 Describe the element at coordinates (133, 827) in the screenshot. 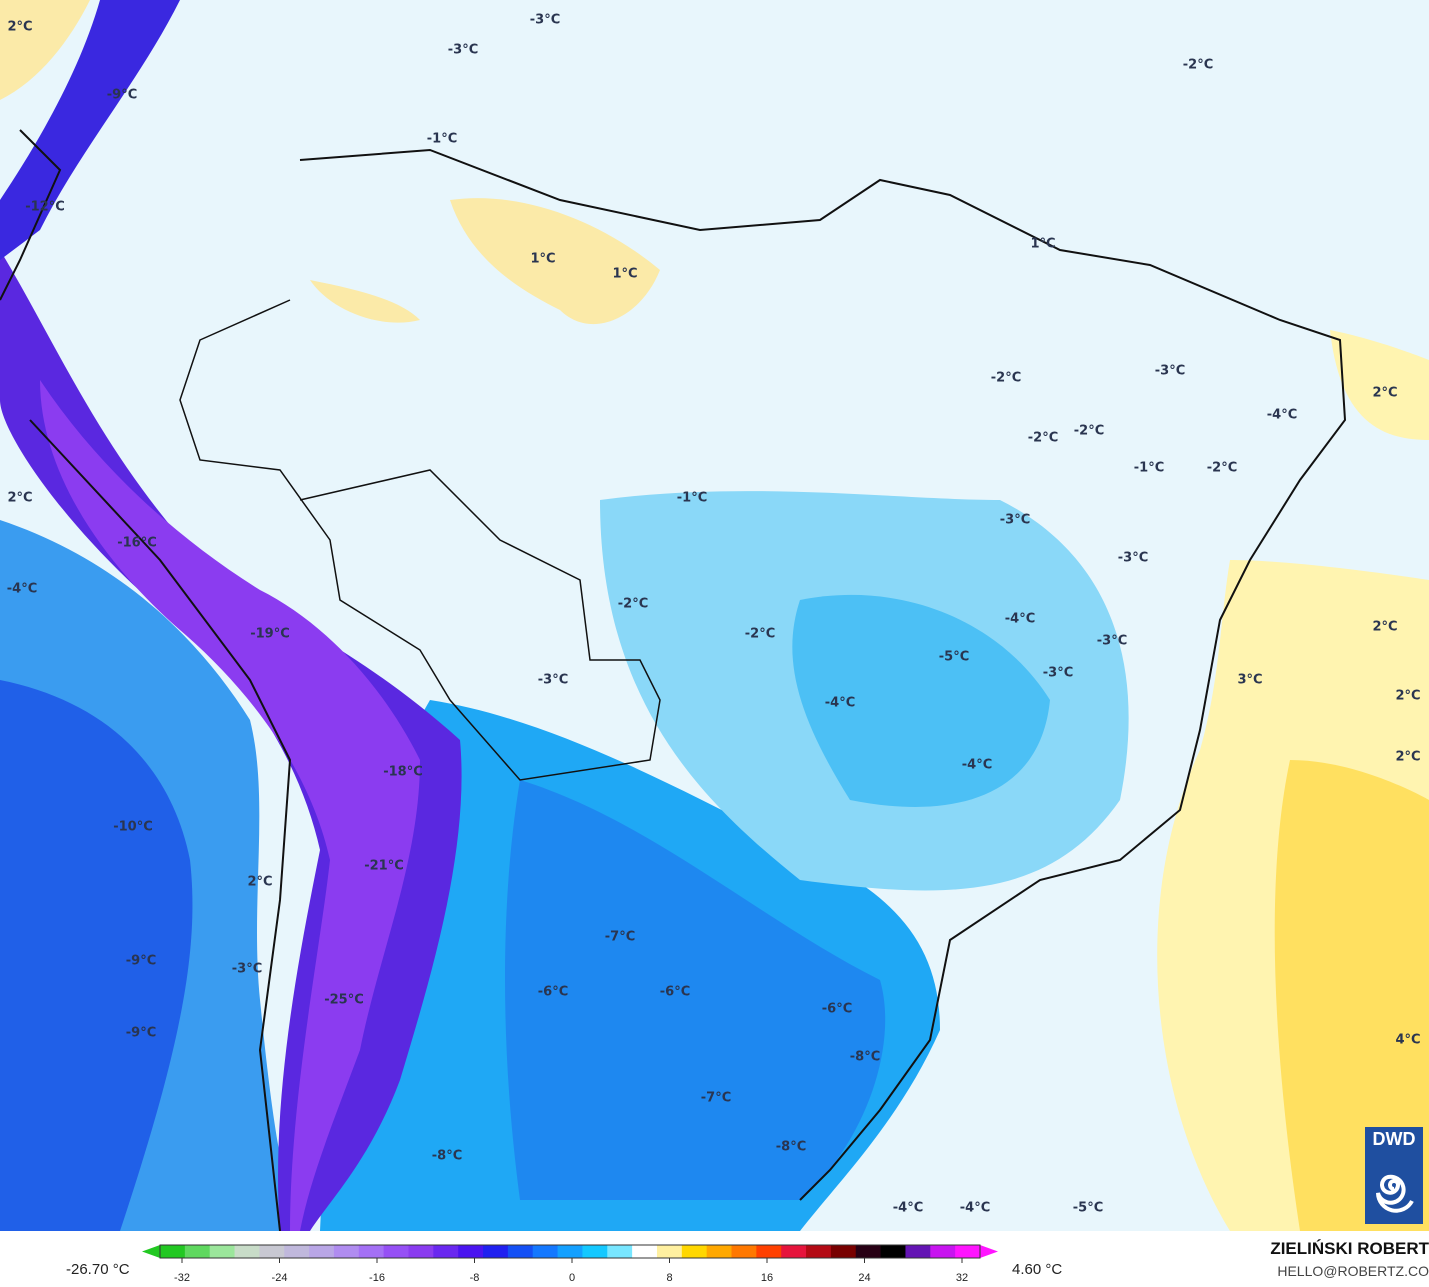

I see `contour-label: -10°C` at that location.